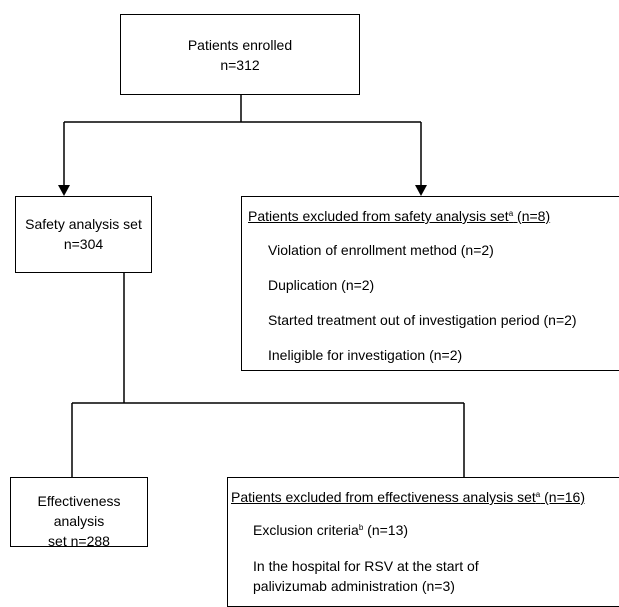  I want to click on effectiveness-count: set n=288, so click(79, 541).